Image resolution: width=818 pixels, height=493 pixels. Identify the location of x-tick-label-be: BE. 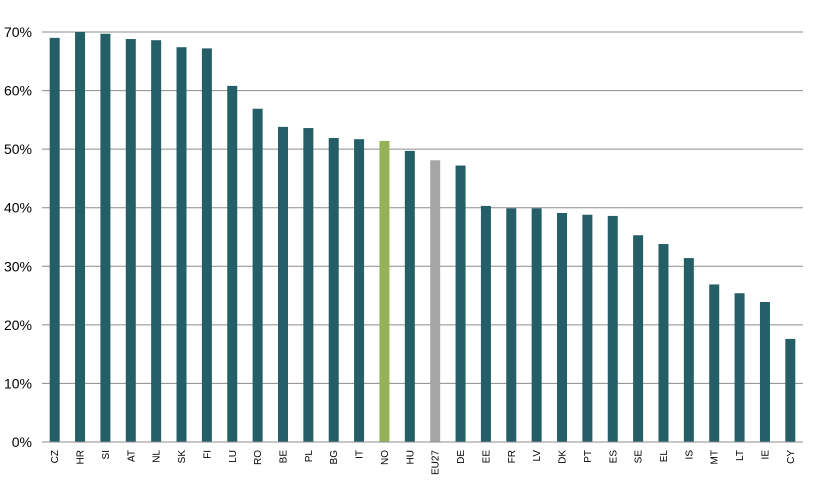
(283, 457).